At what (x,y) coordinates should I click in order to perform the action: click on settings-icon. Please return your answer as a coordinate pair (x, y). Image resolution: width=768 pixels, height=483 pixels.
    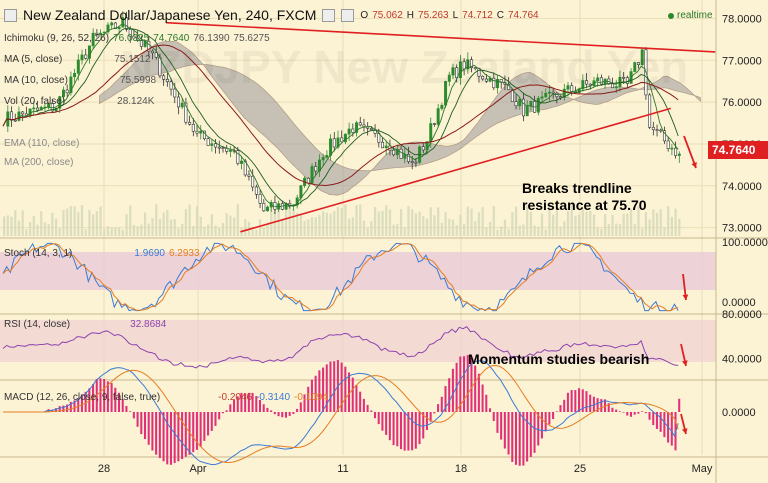
    Looking at the image, I should click on (329, 15).